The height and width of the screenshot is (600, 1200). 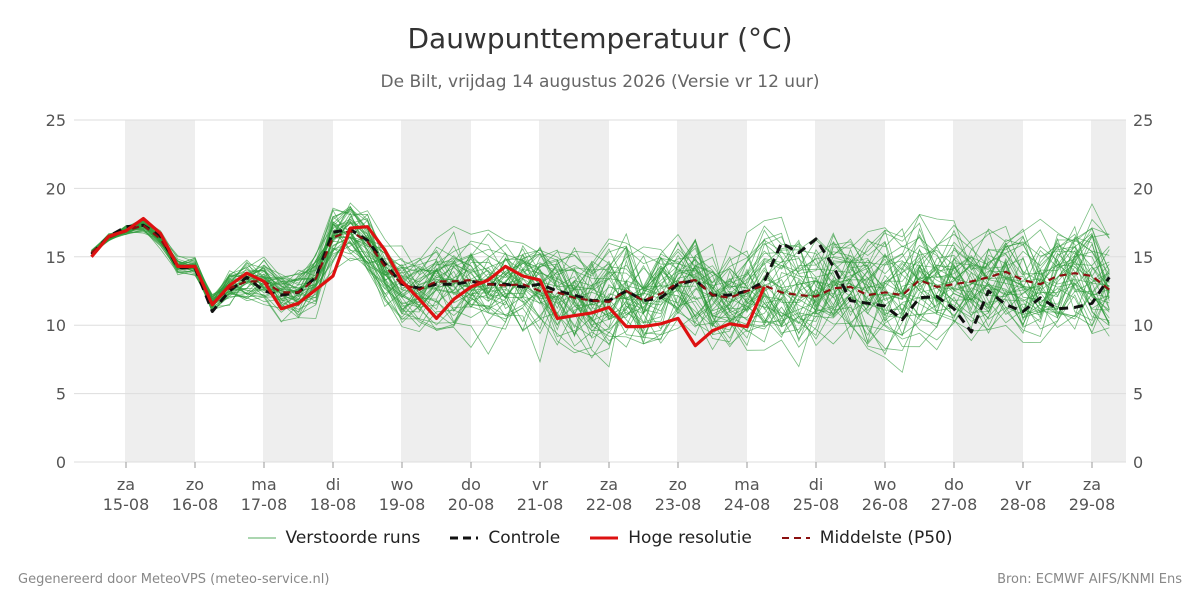 What do you see at coordinates (885, 504) in the screenshot?
I see `x-tick-date: 26-08` at bounding box center [885, 504].